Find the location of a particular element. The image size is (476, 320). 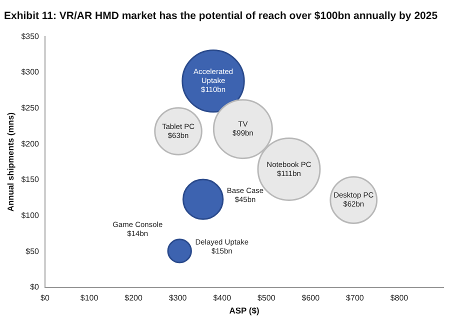

y-tick-label: $350 is located at coordinates (30, 36).